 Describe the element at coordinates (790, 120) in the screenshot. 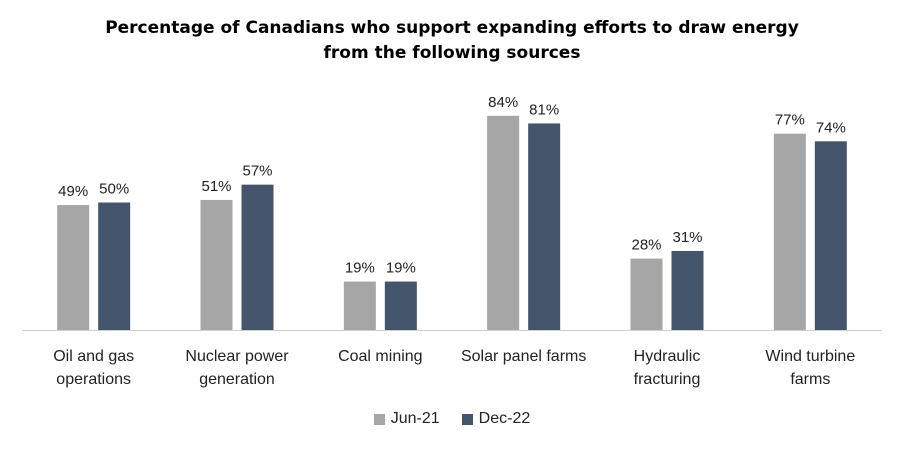

I see `data-label-6-series-1: 77%` at that location.